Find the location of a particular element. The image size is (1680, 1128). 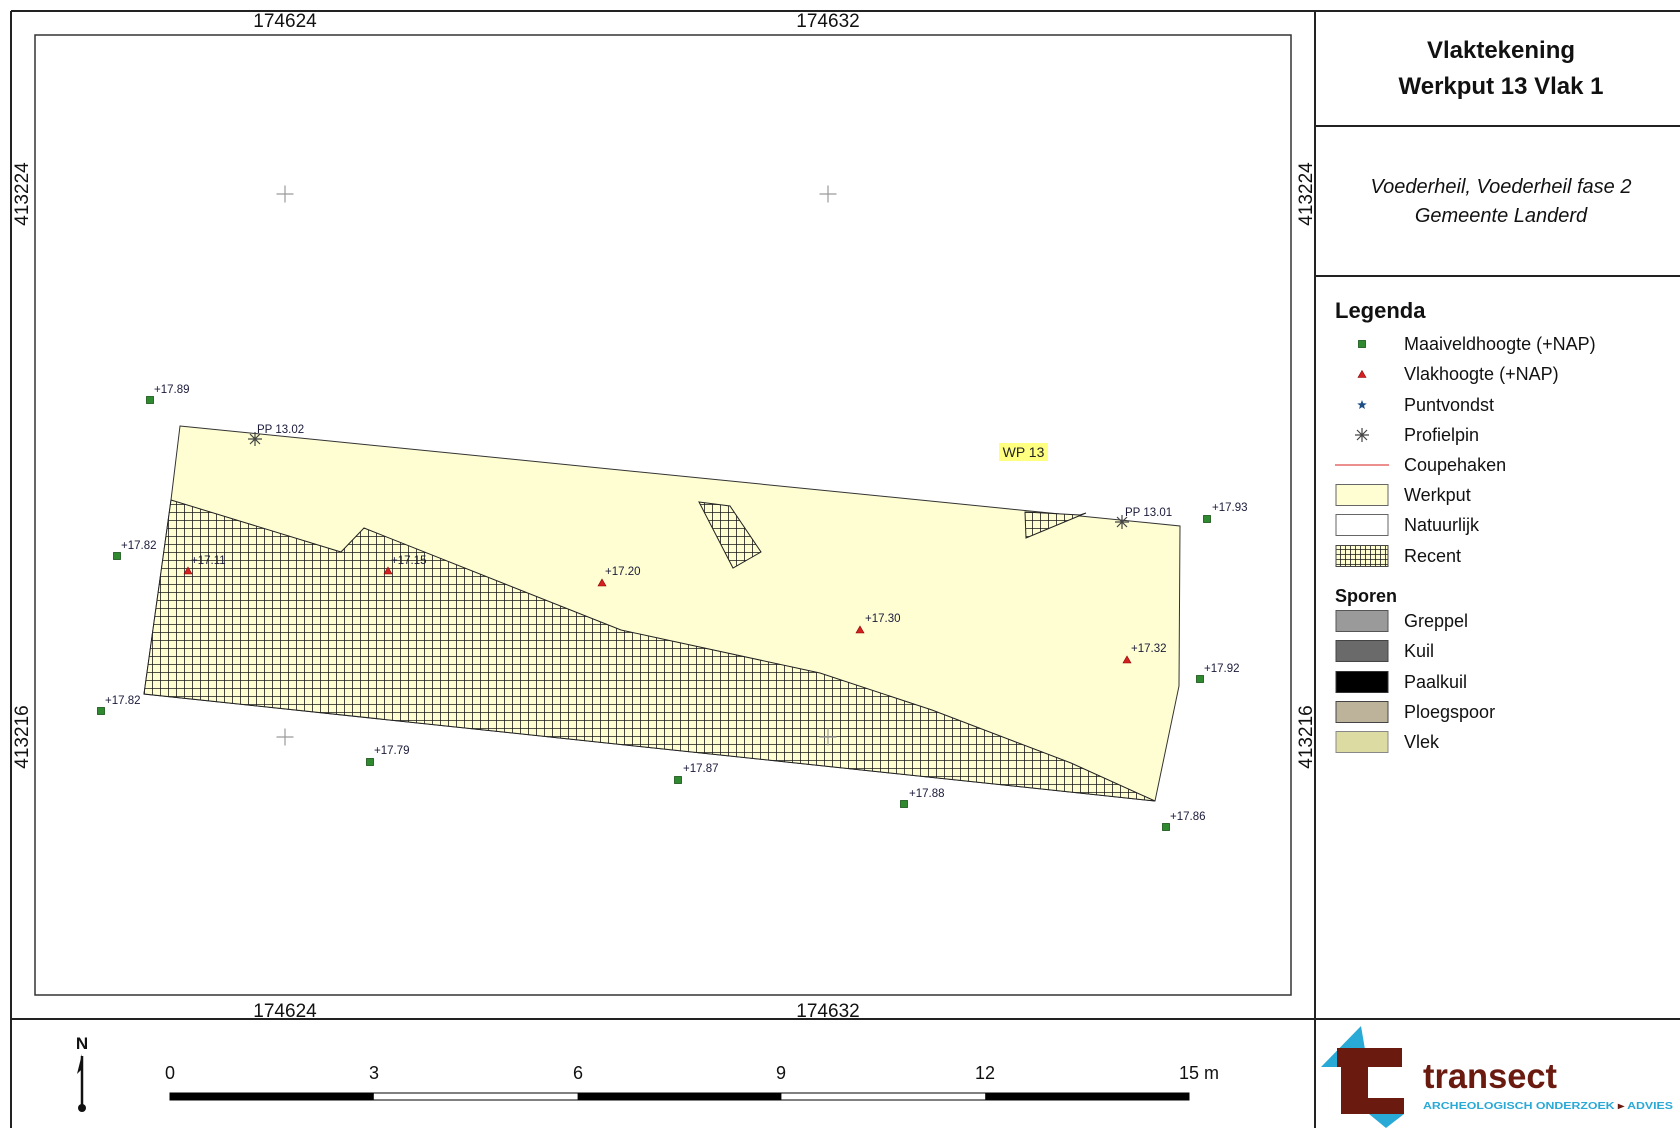

legend-item-label: Ploegspoor is located at coordinates (1450, 712).